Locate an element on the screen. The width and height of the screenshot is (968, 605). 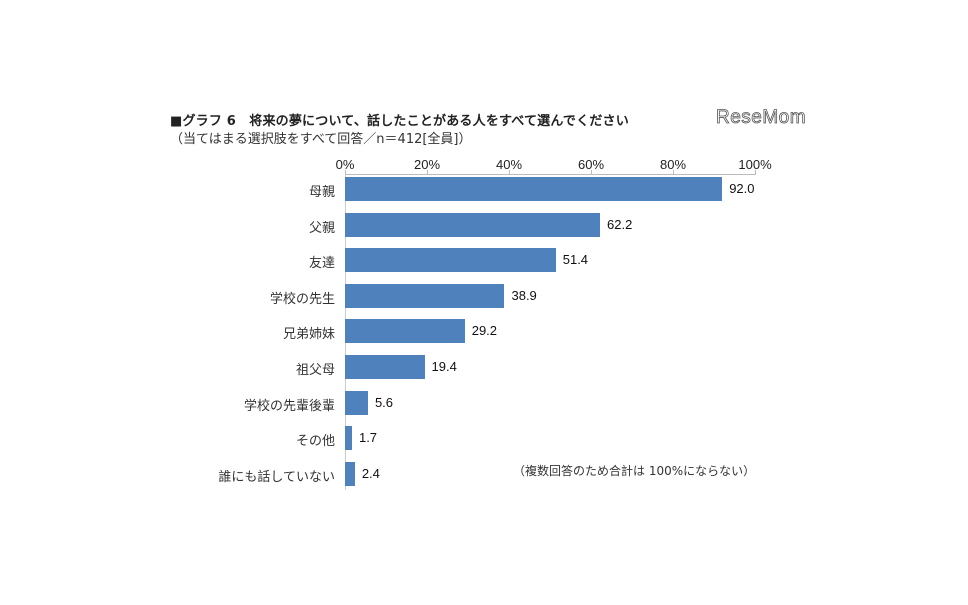
category-label: 学校の先生 is located at coordinates (302, 299).